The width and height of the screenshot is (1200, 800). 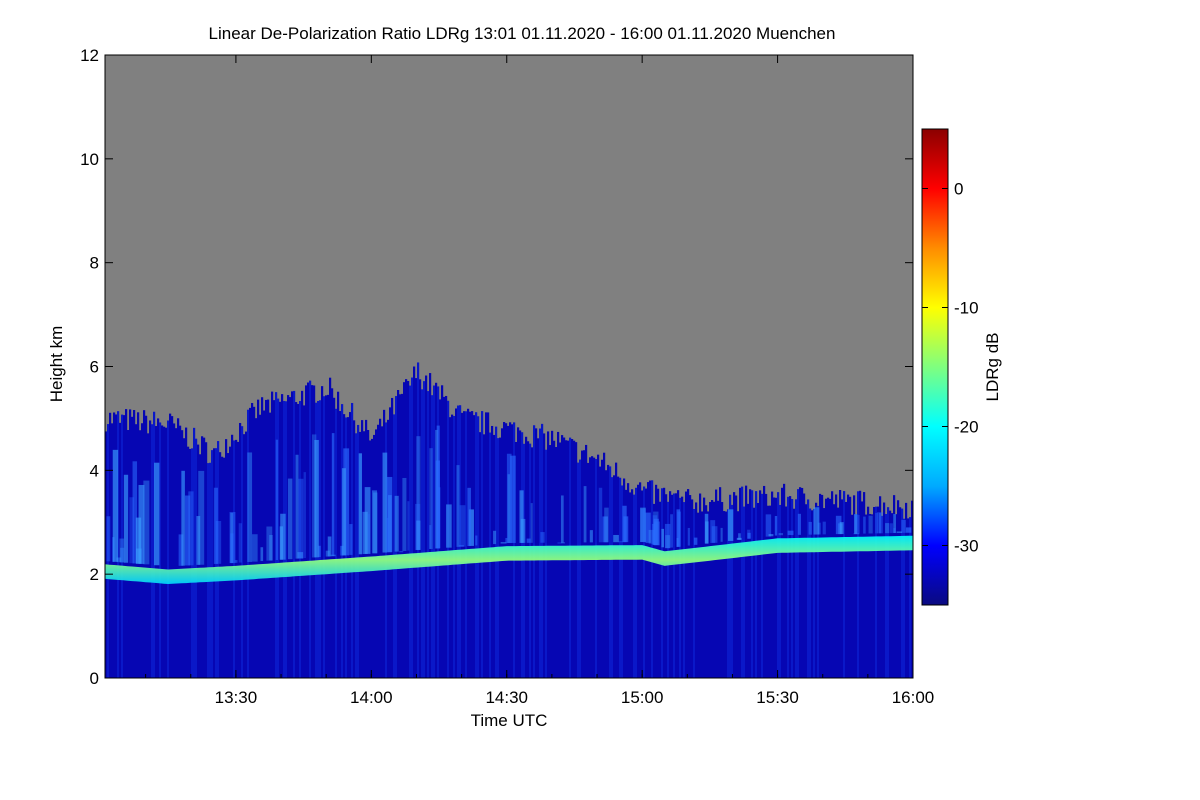 What do you see at coordinates (509, 720) in the screenshot?
I see `x-axis-label: Time UTC` at bounding box center [509, 720].